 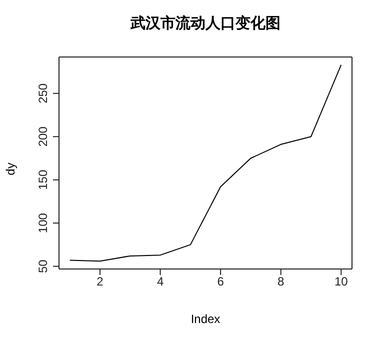 I want to click on y-tick-label: 150, so click(x=43, y=180).